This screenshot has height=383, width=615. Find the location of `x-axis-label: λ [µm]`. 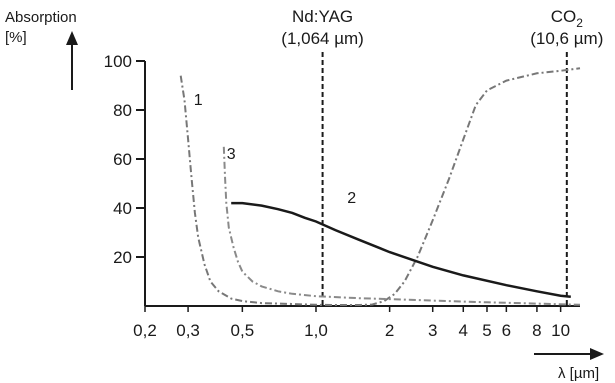

x-axis-label: λ [µm] is located at coordinates (578, 373).